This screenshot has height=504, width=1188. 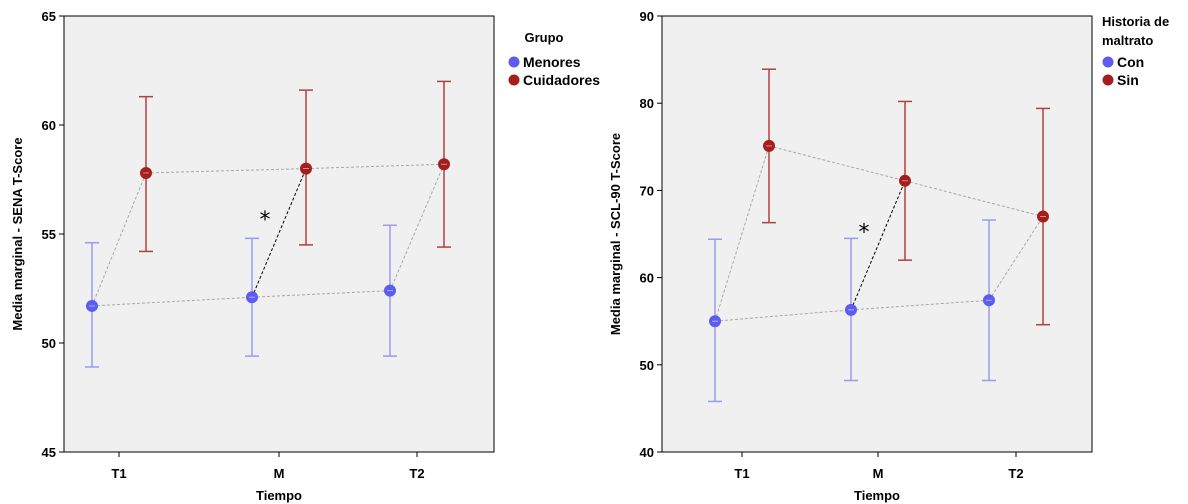 What do you see at coordinates (514, 80) in the screenshot?
I see `legend-marker-cuidadores` at bounding box center [514, 80].